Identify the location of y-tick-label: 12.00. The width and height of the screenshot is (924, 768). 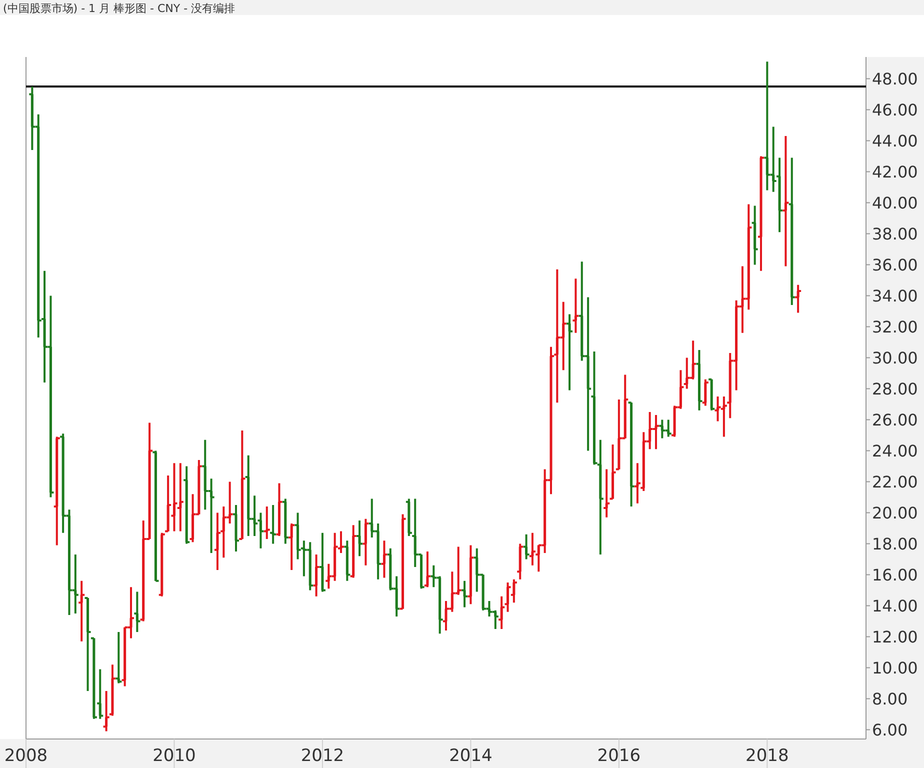
(895, 637).